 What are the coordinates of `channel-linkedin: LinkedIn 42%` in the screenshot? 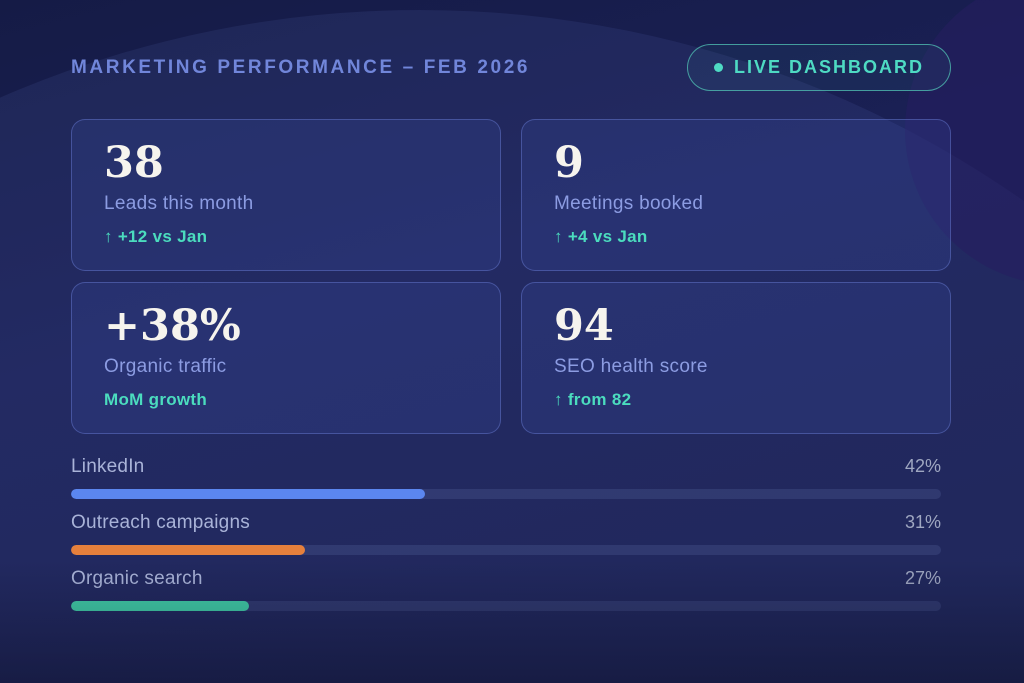 It's located at (506, 477).